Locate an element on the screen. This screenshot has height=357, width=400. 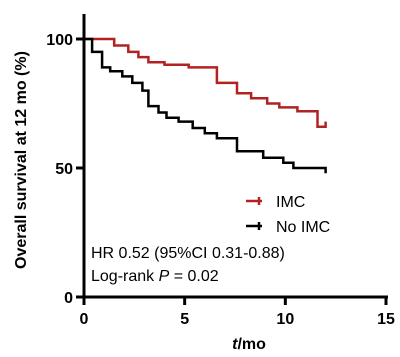
y-tick-label: 100 is located at coordinates (59, 40).